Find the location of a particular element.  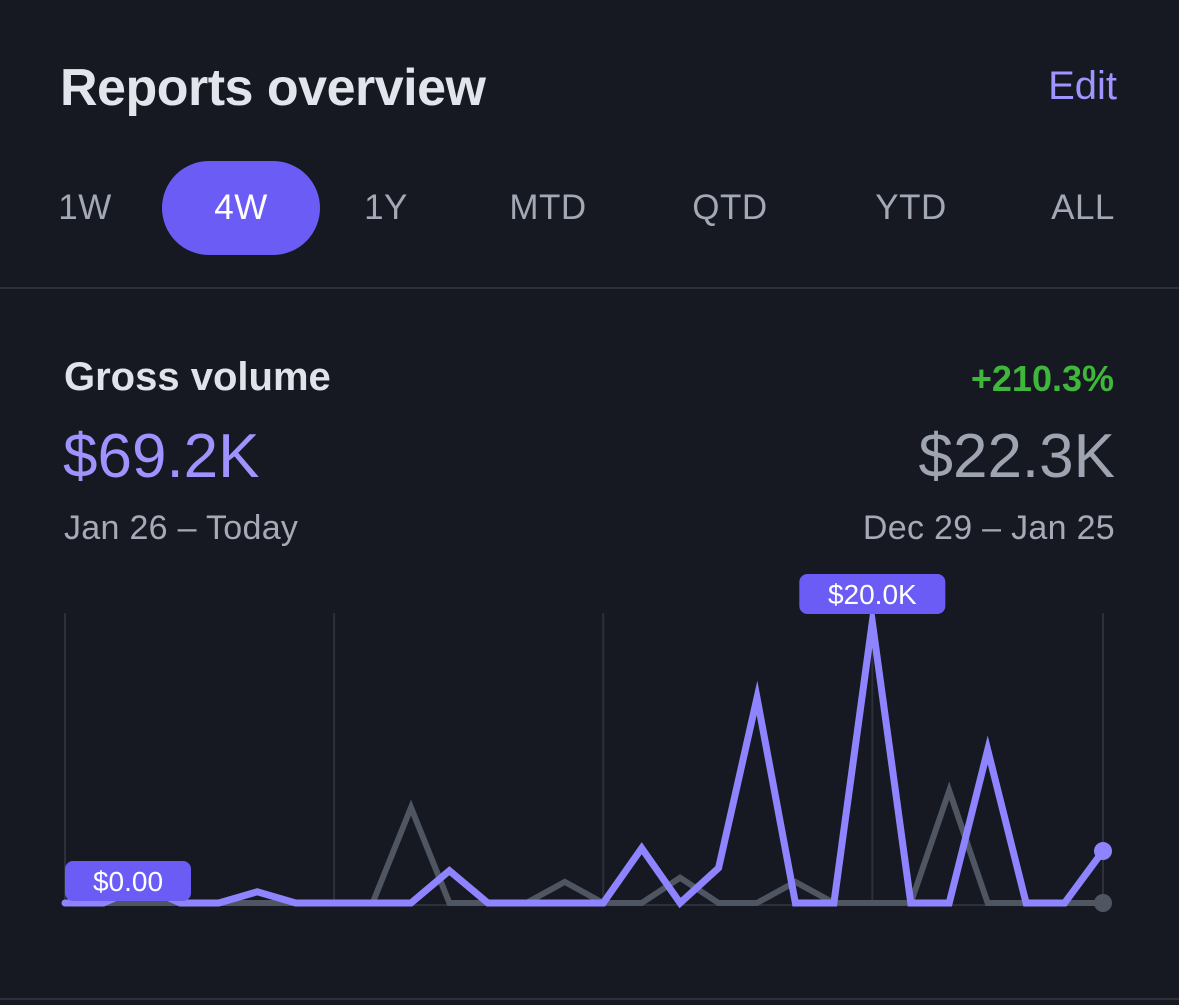

chart-value-label: $20.0K is located at coordinates (872, 594).